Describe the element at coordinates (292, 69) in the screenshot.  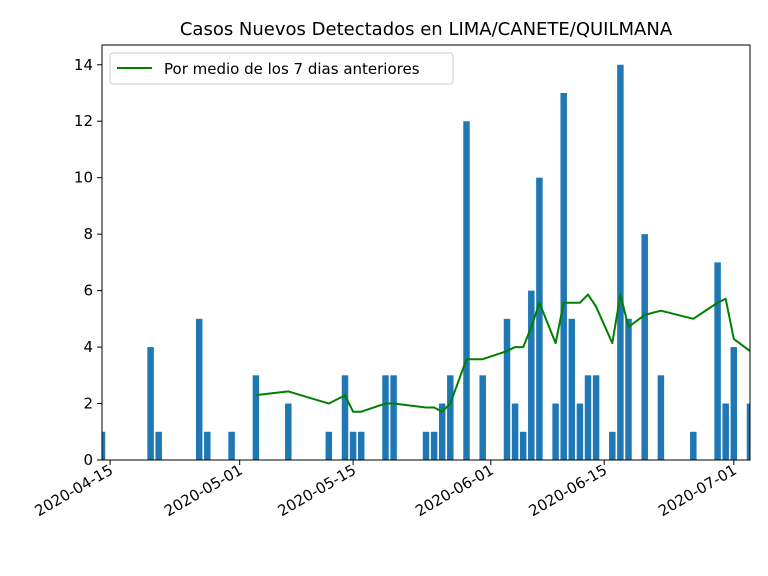
I see `legend-label: Por medio de los 7 dias anteriores` at that location.